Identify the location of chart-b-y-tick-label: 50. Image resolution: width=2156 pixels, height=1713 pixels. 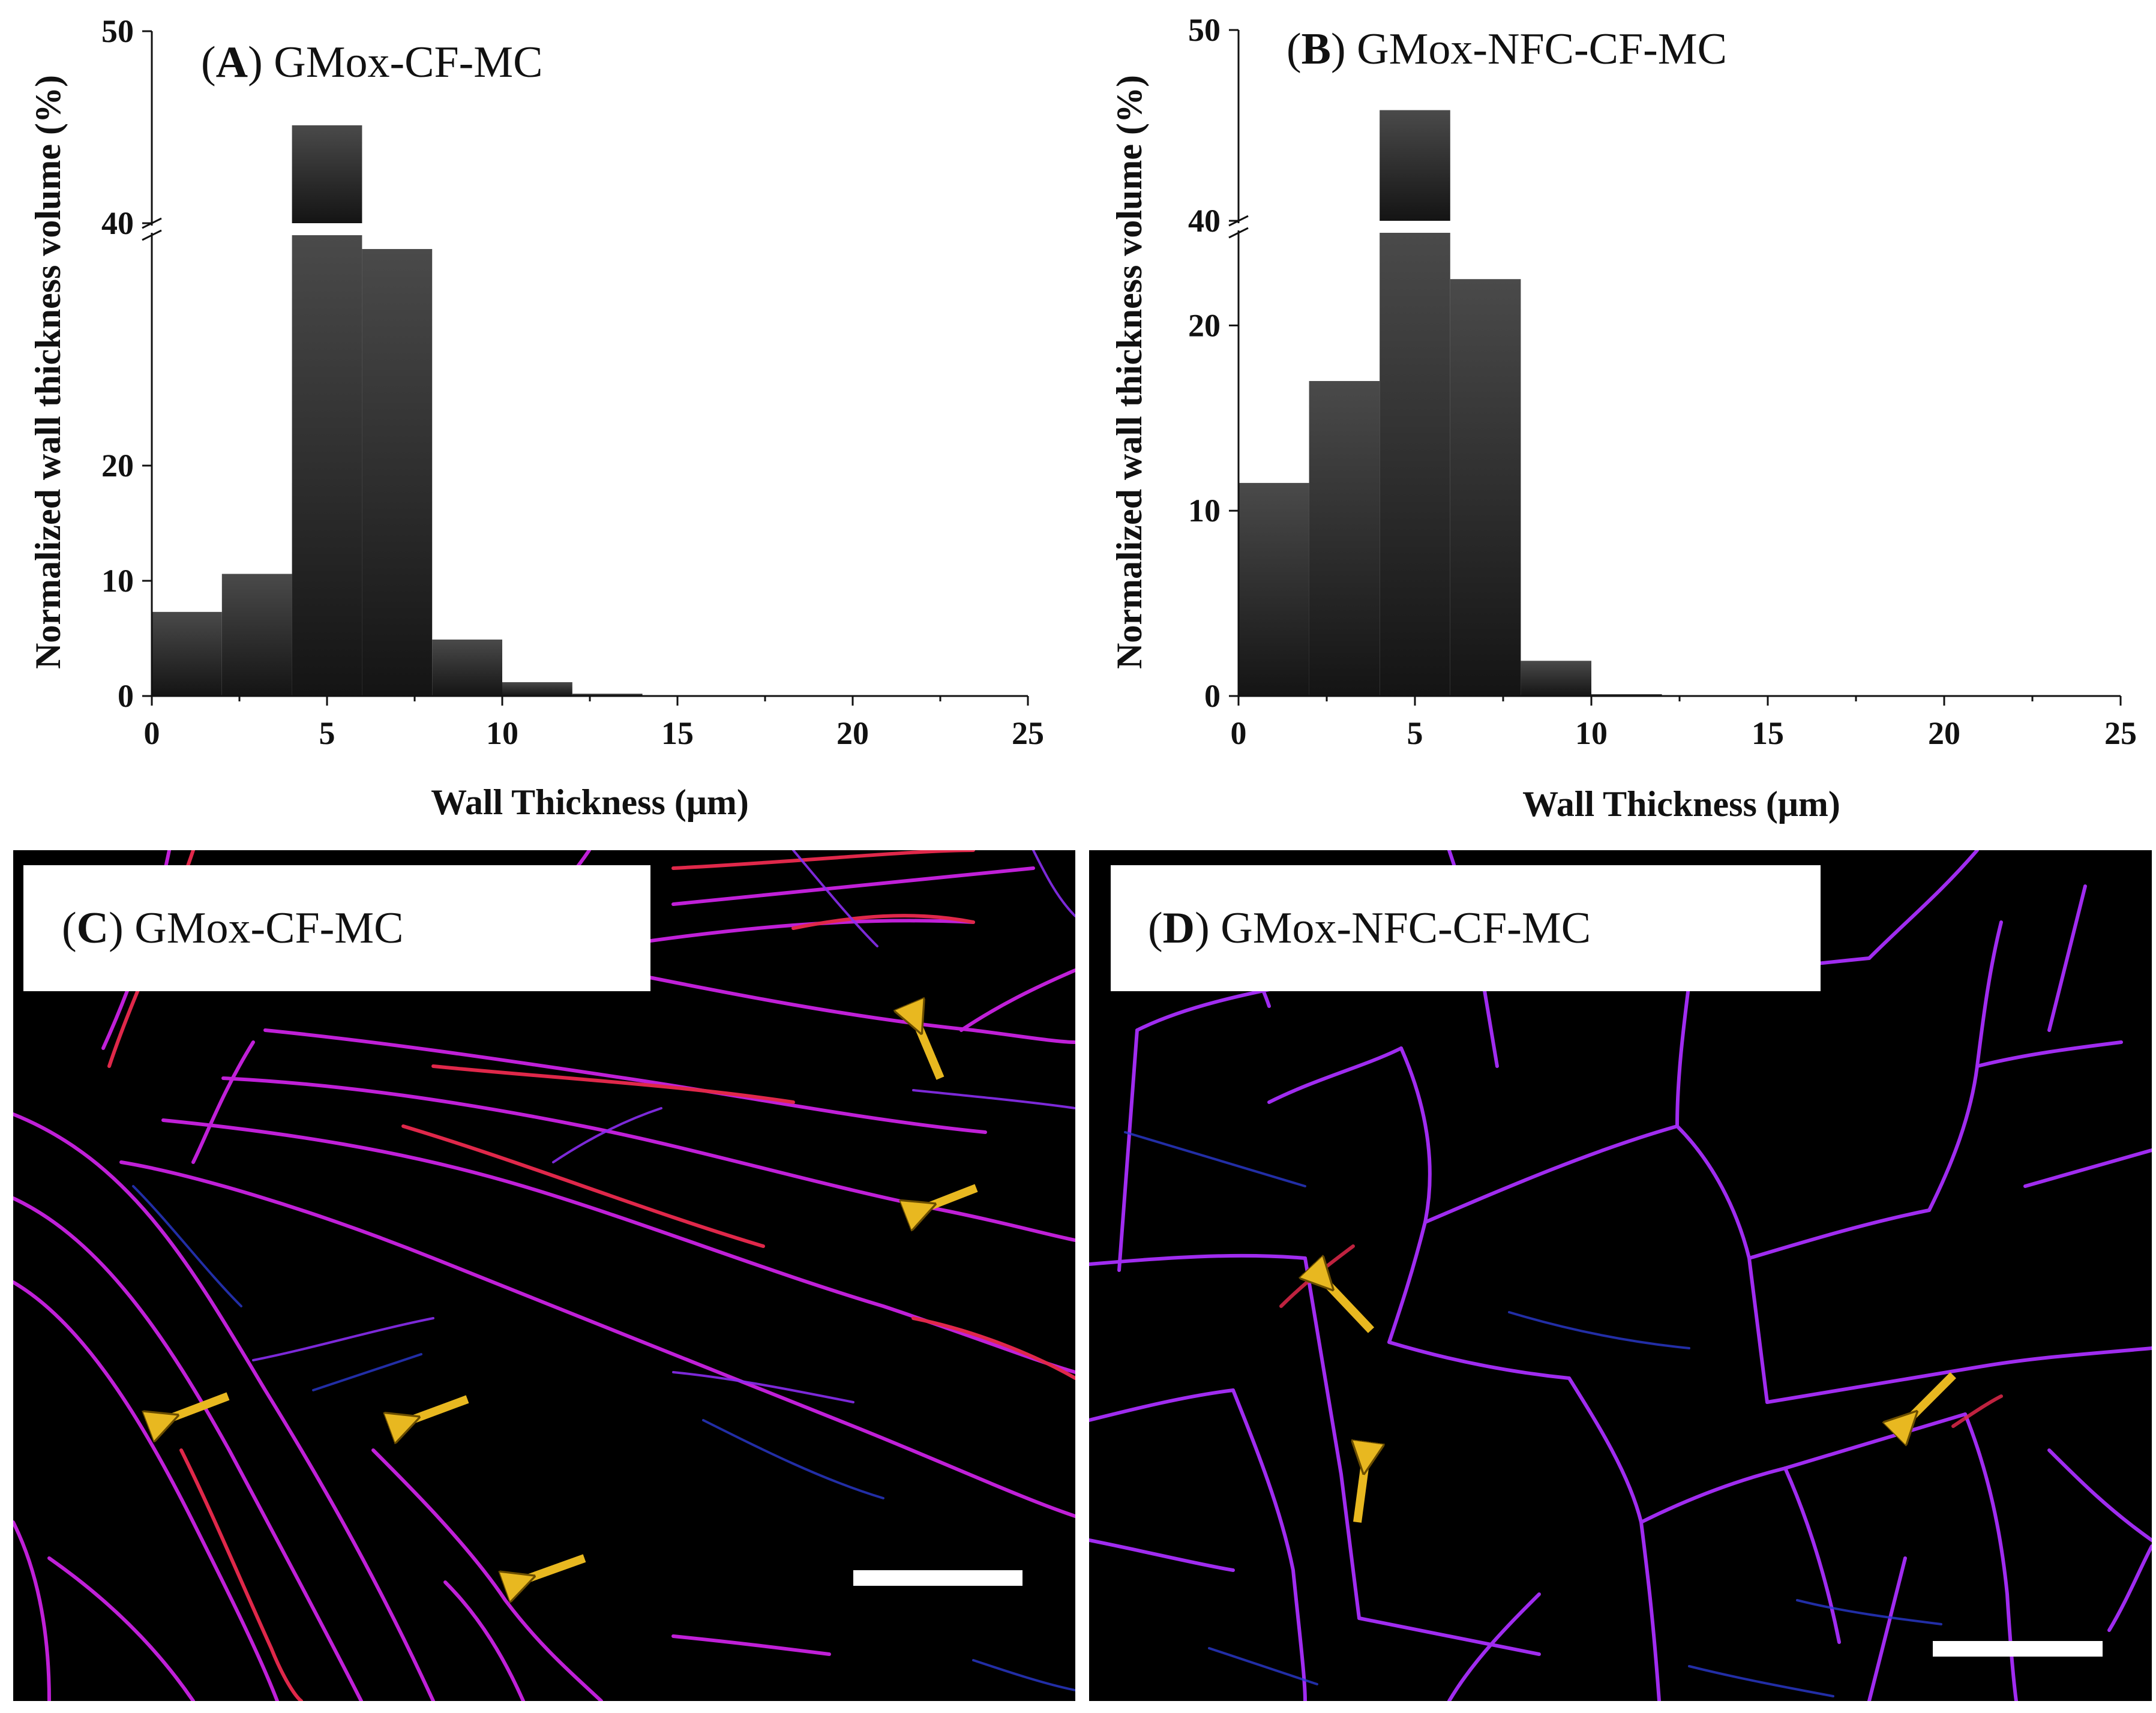
(1204, 30).